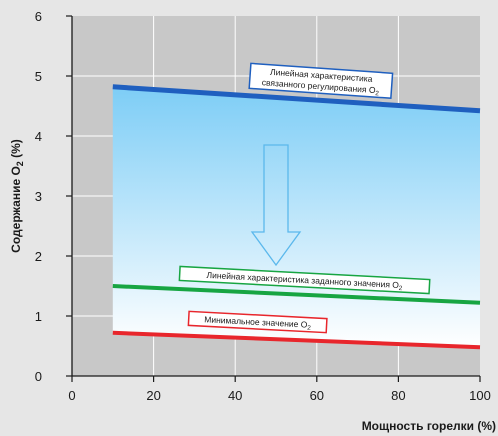 The width and height of the screenshot is (498, 436). Describe the element at coordinates (276, 205) in the screenshot. I see `down-arrow-icon` at that location.